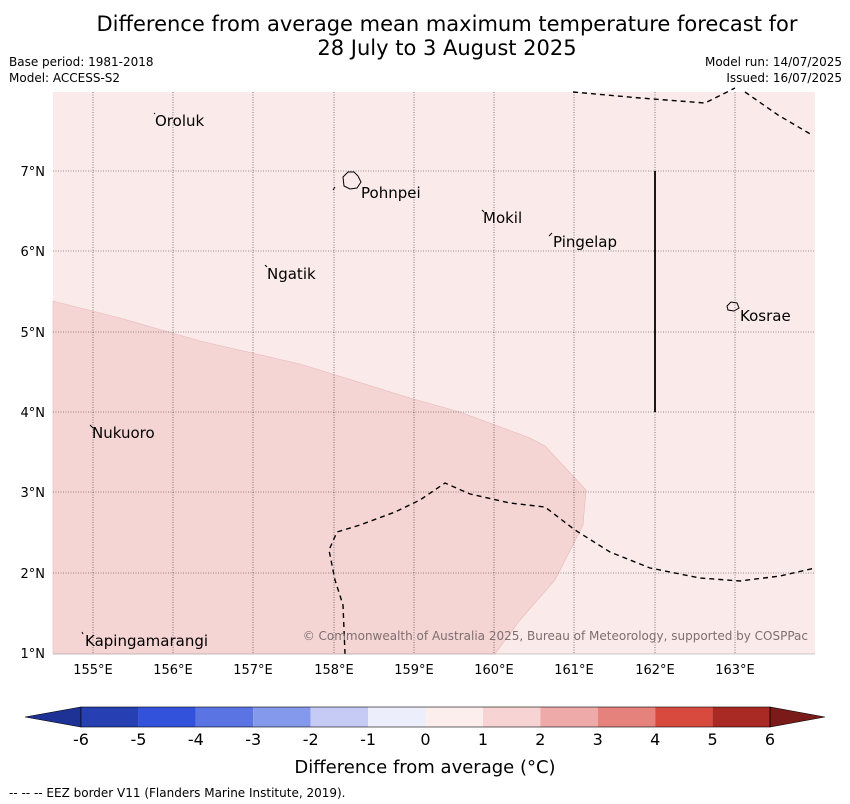 Image resolution: width=850 pixels, height=804 pixels. I want to click on lon-tick: 155°E, so click(93, 670).